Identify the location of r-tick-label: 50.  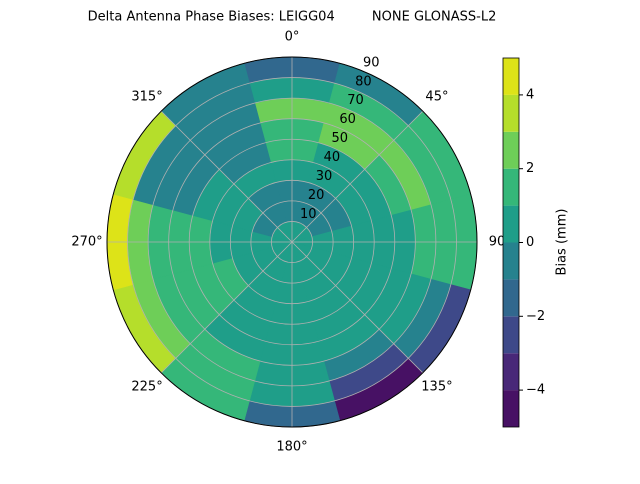
(340, 138).